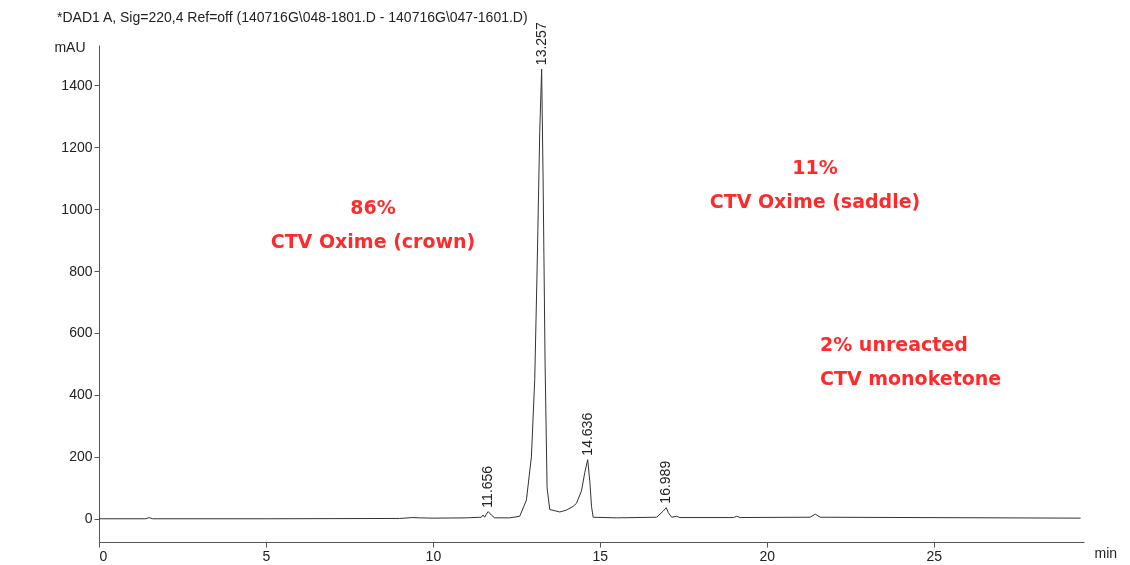  I want to click on y-tick-label: 1200, so click(77, 146).